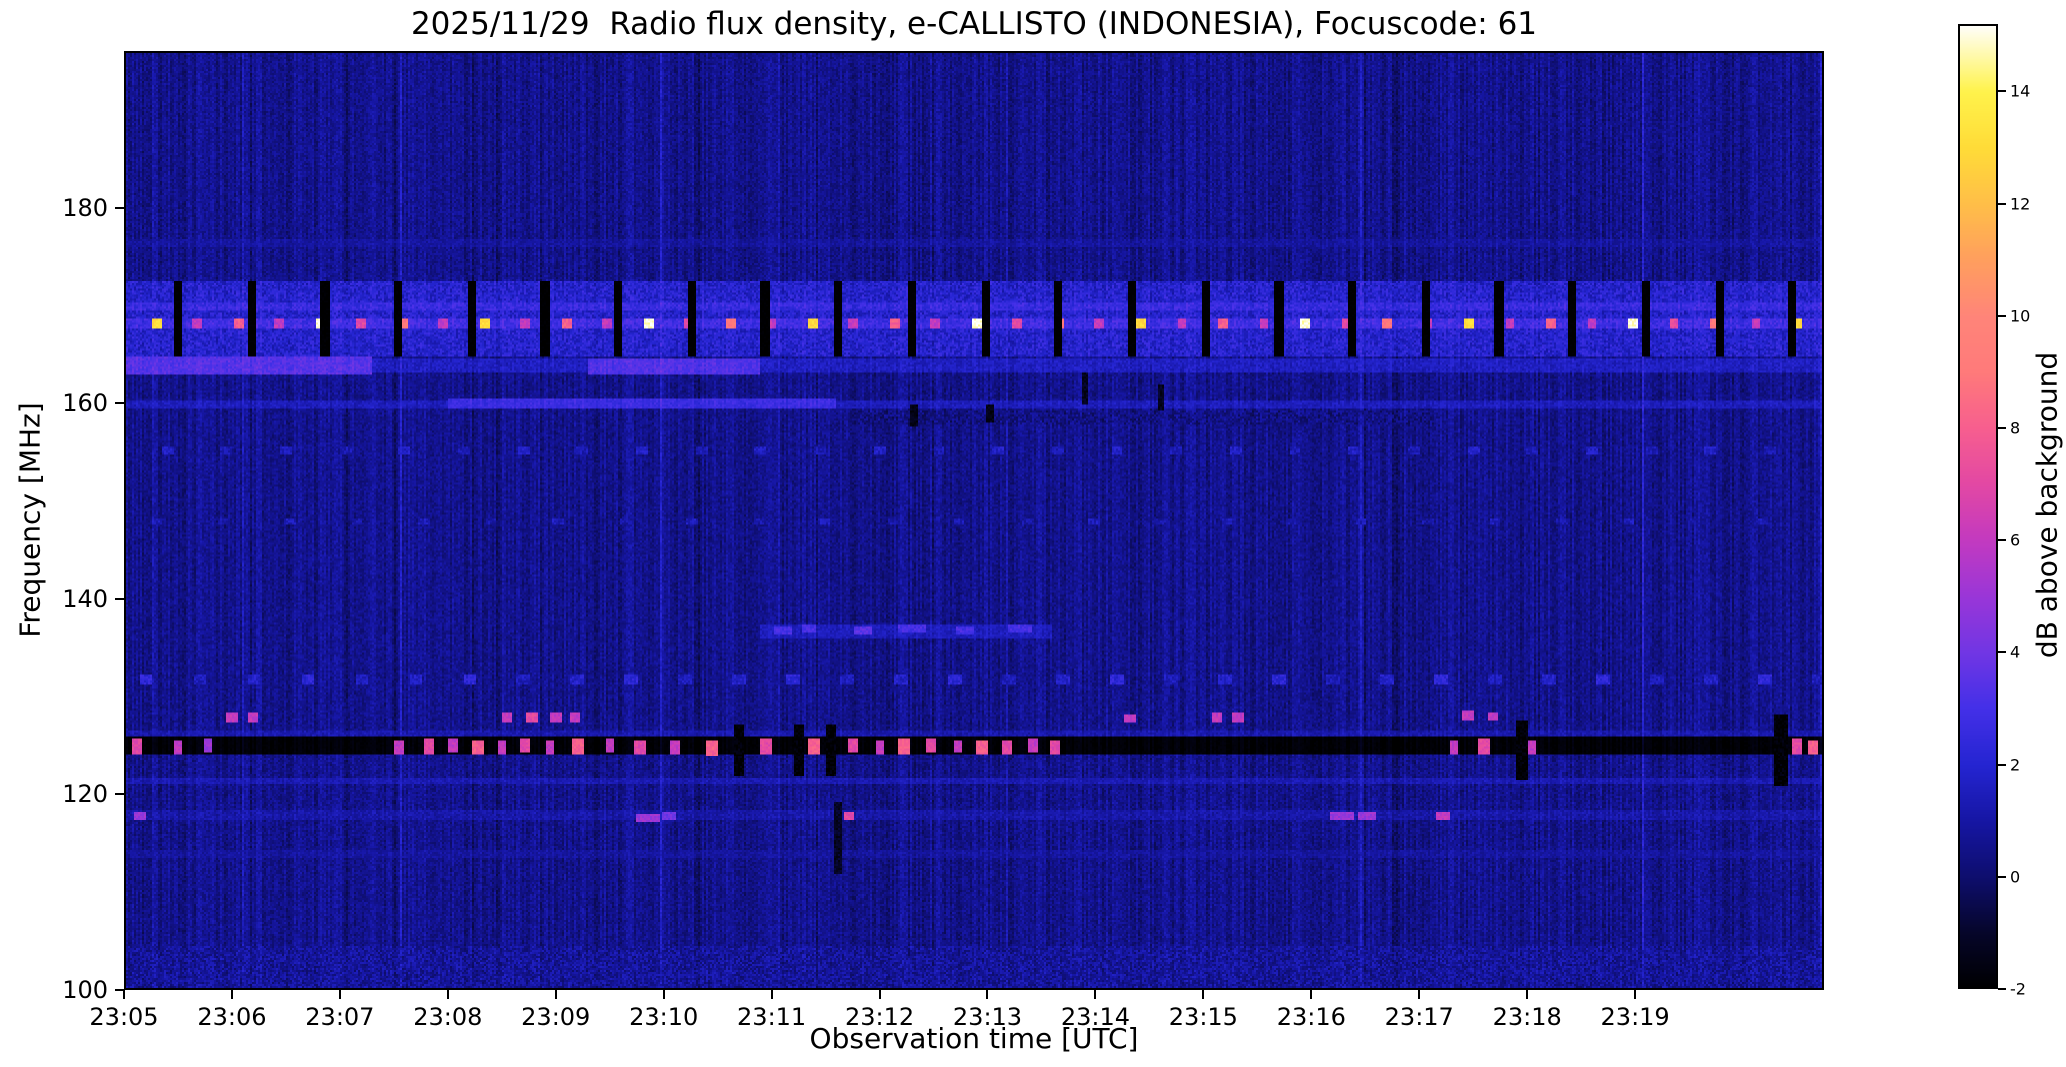 The image size is (2066, 1067). Describe the element at coordinates (85, 794) in the screenshot. I see `y-tick-label: 120` at that location.